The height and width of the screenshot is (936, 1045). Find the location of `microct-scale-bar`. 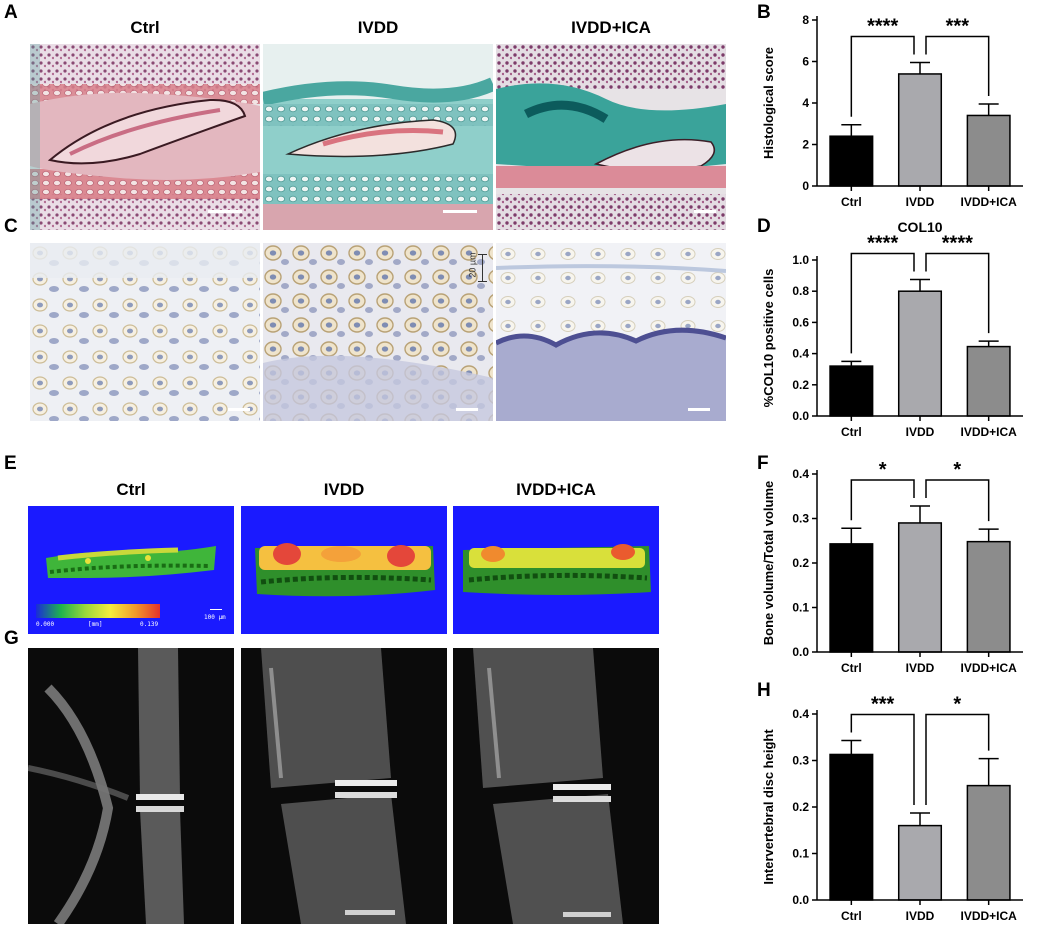

microct-scale-bar is located at coordinates (216, 609).